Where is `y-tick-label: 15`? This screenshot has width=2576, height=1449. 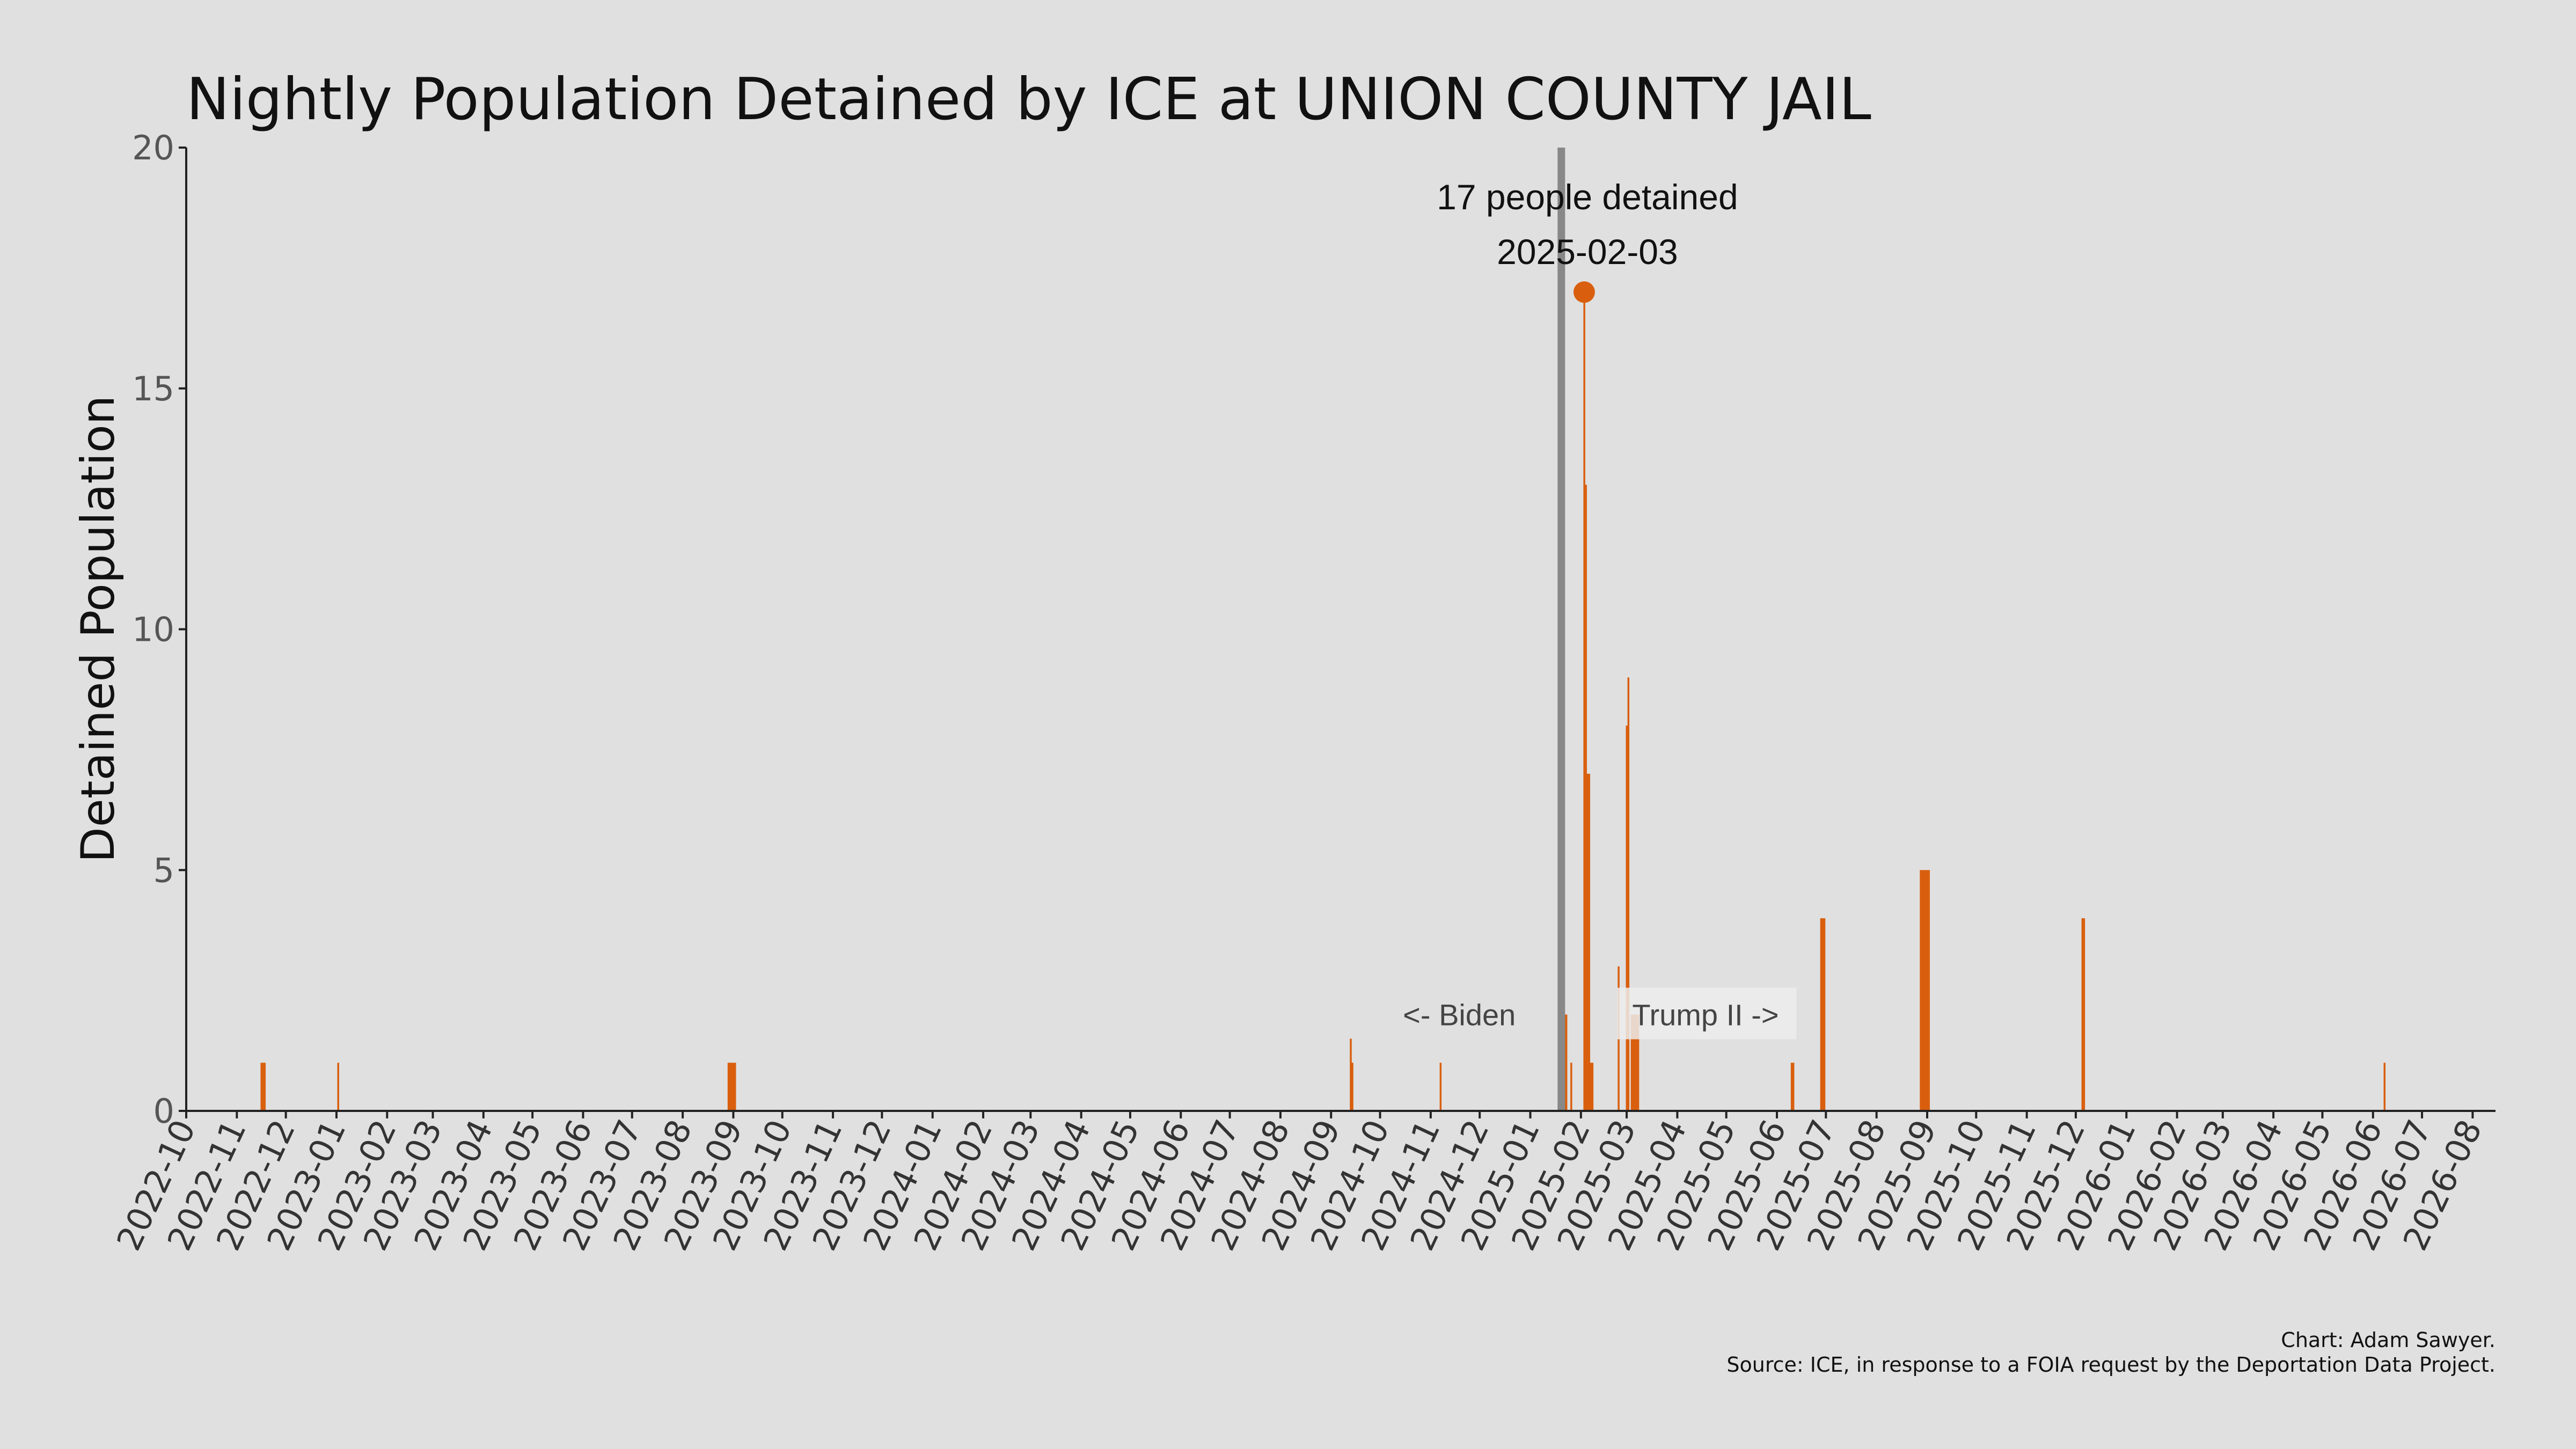 y-tick-label: 15 is located at coordinates (153, 388).